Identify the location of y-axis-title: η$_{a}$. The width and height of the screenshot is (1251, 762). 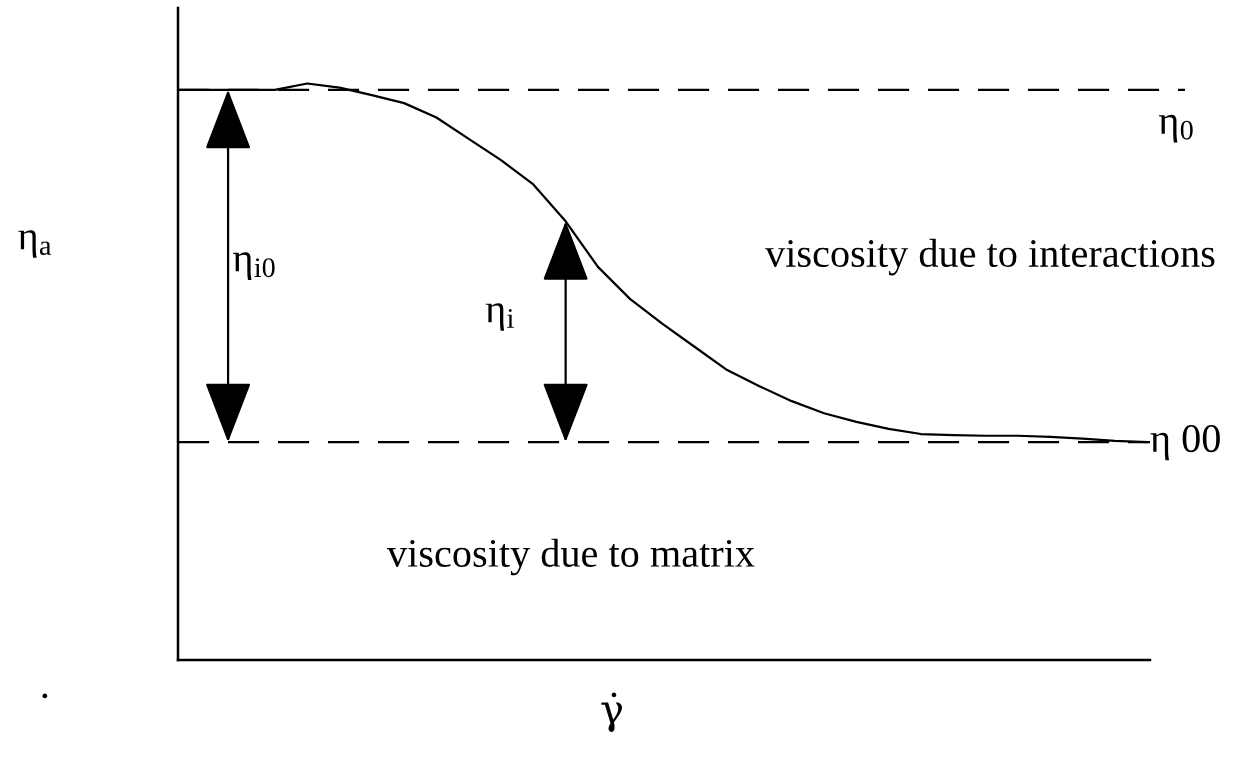
(35, 244).